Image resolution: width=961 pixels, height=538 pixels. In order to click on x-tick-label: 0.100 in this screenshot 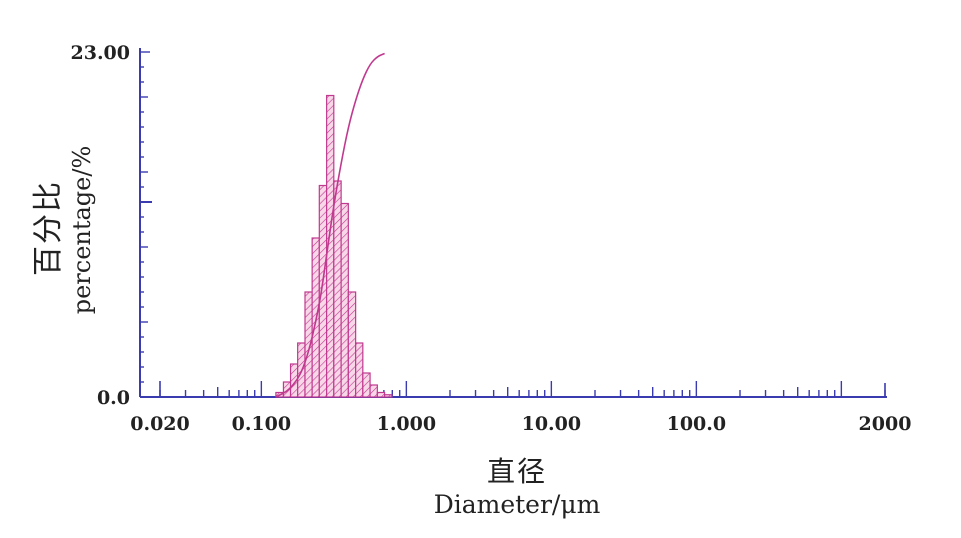, I will do `click(262, 424)`.